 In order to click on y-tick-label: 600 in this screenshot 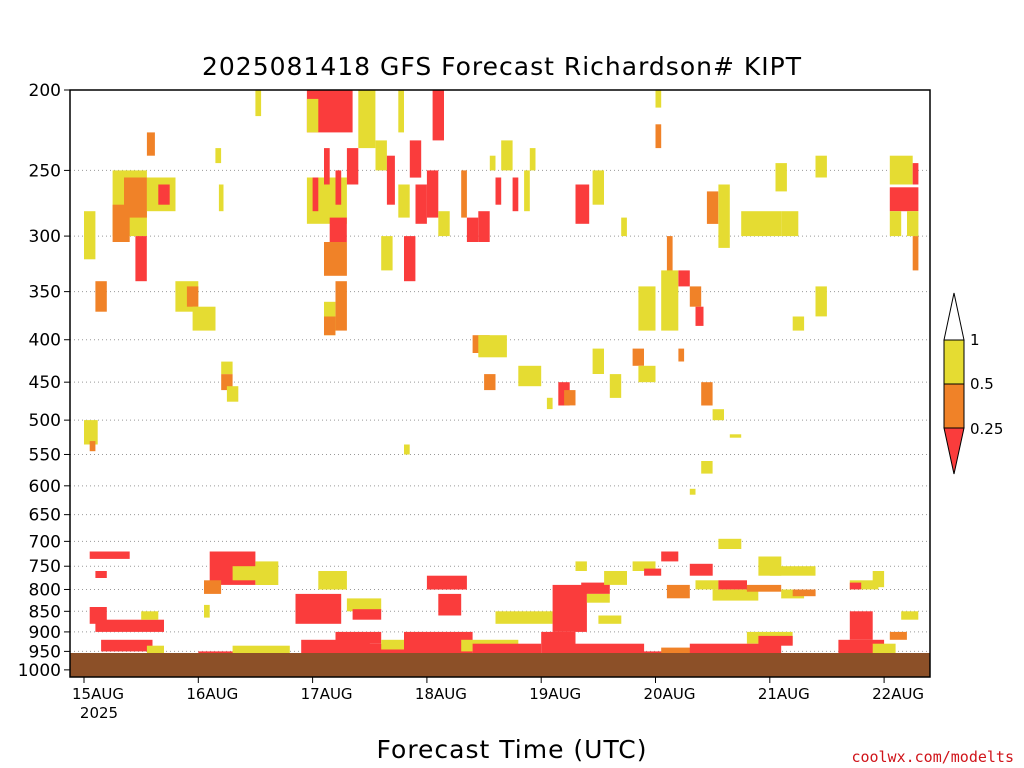, I will do `click(45, 487)`.